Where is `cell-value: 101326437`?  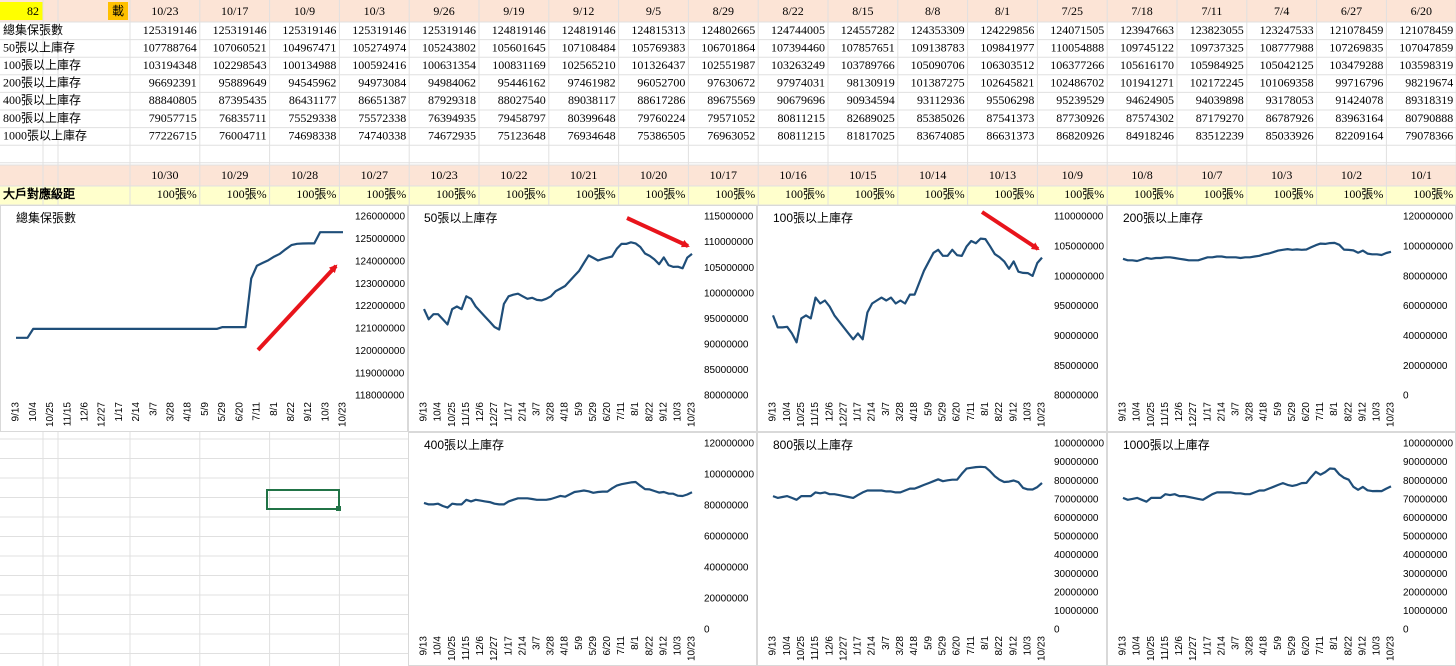
cell-value: 101326437 is located at coordinates (658, 65).